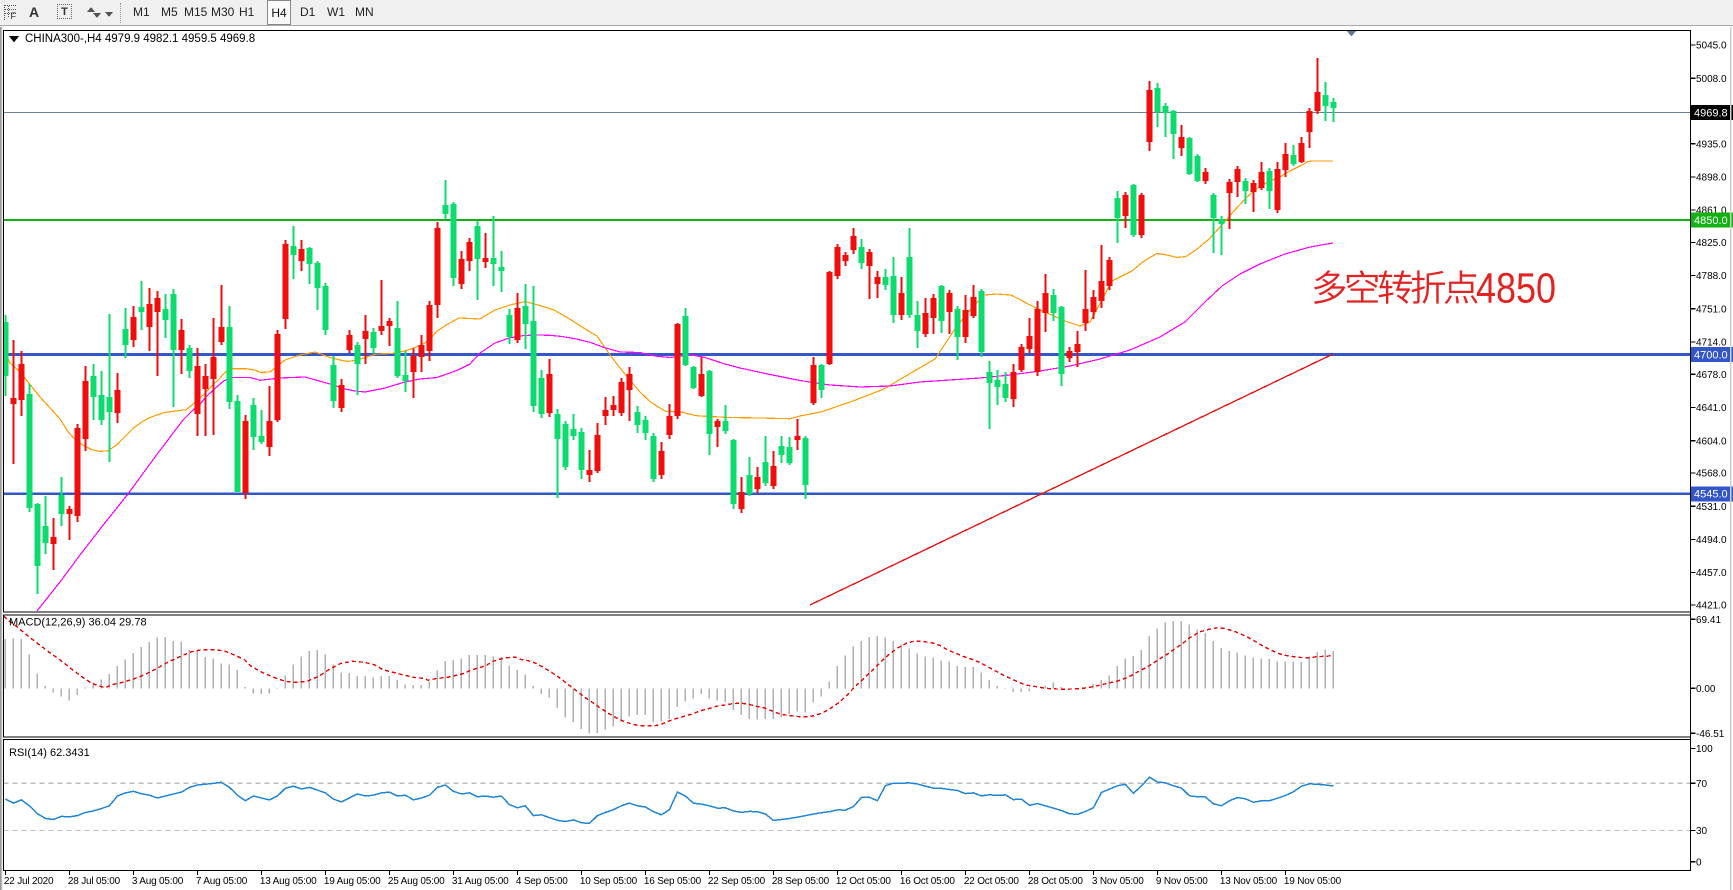 Image resolution: width=1733 pixels, height=890 pixels. I want to click on svg-text: 4568.0, so click(1711, 474).